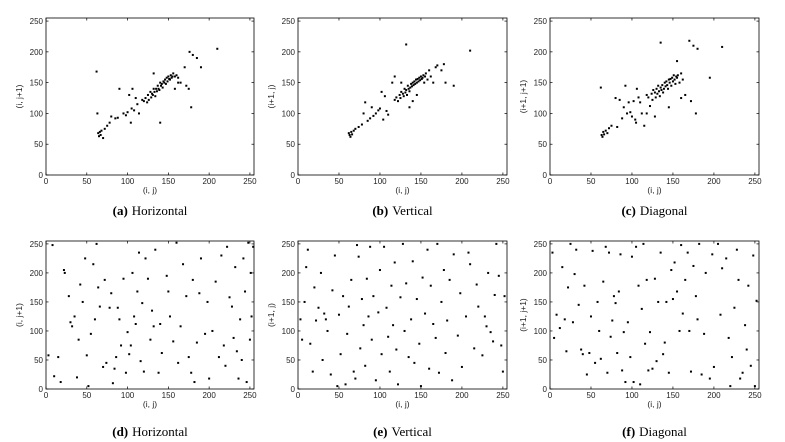  I want to click on x-tick-label: 50, so click(339, 181).